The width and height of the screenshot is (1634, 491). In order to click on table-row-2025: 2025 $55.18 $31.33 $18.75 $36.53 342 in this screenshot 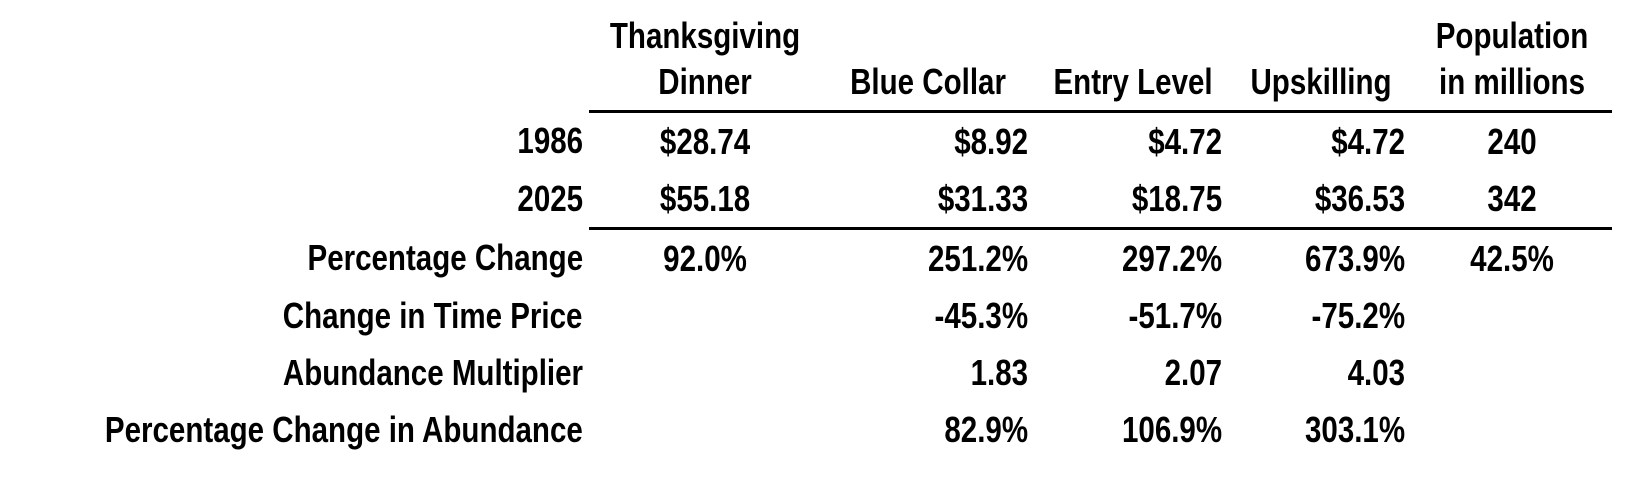, I will do `click(806, 200)`.